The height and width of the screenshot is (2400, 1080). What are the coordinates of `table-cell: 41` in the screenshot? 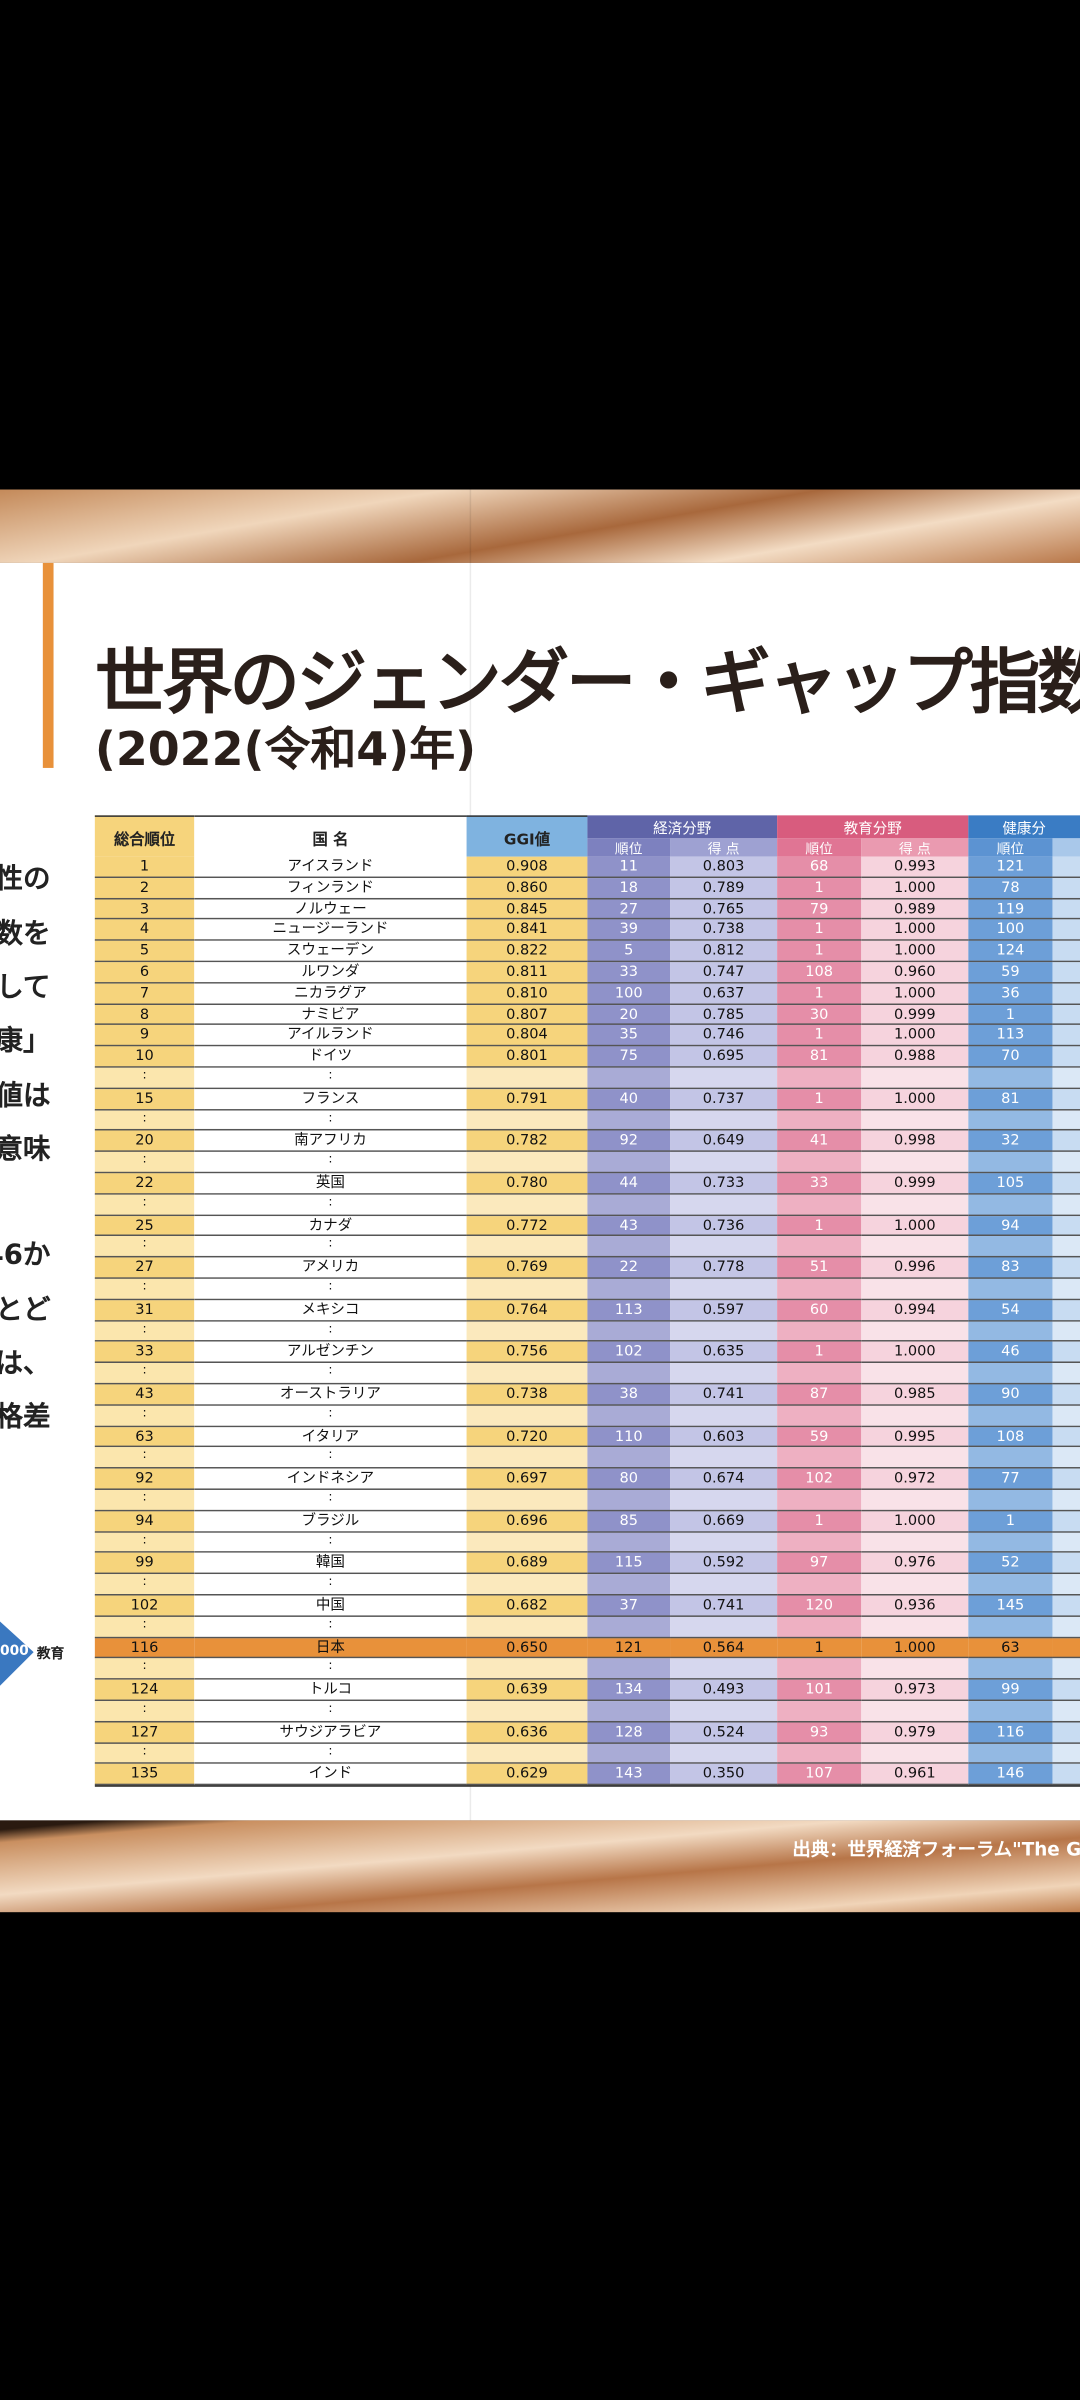 It's located at (819, 1142).